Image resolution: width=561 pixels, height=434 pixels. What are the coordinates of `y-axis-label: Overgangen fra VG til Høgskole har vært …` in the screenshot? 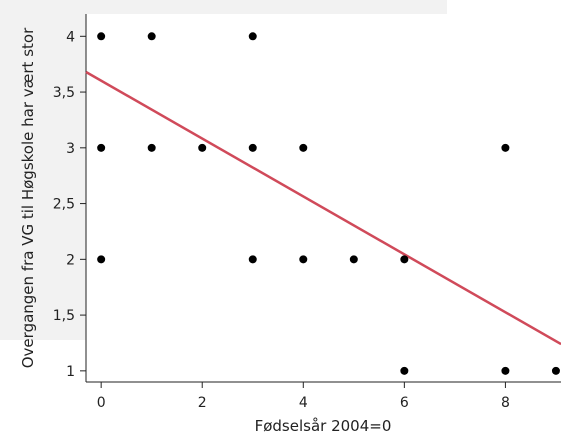 It's located at (28, 197).